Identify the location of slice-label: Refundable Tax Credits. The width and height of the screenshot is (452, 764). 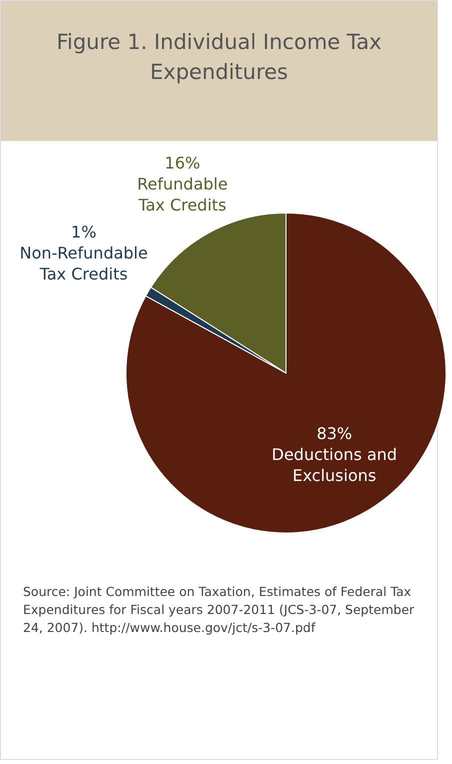
(182, 194).